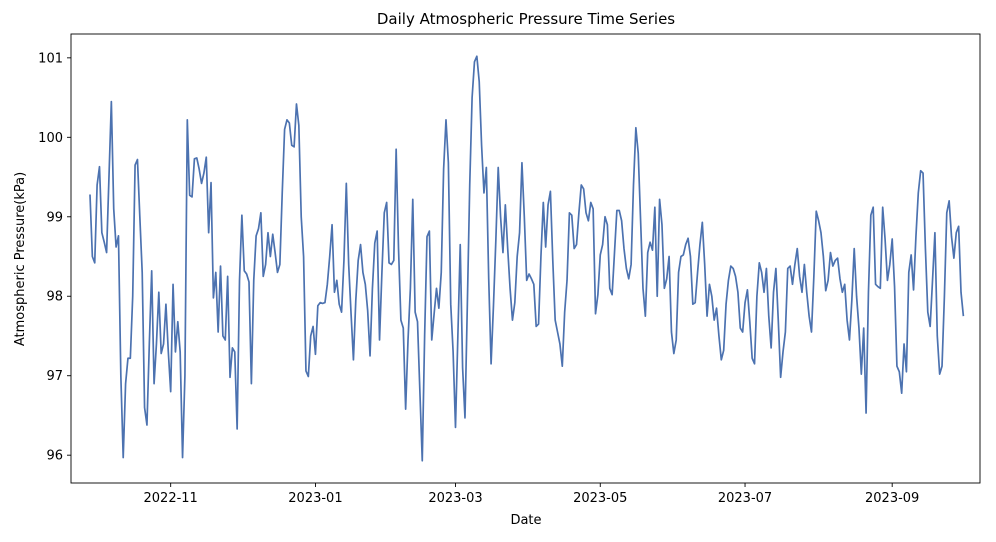 The height and width of the screenshot is (542, 996). I want to click on y-tick-label: 100, so click(50, 138).